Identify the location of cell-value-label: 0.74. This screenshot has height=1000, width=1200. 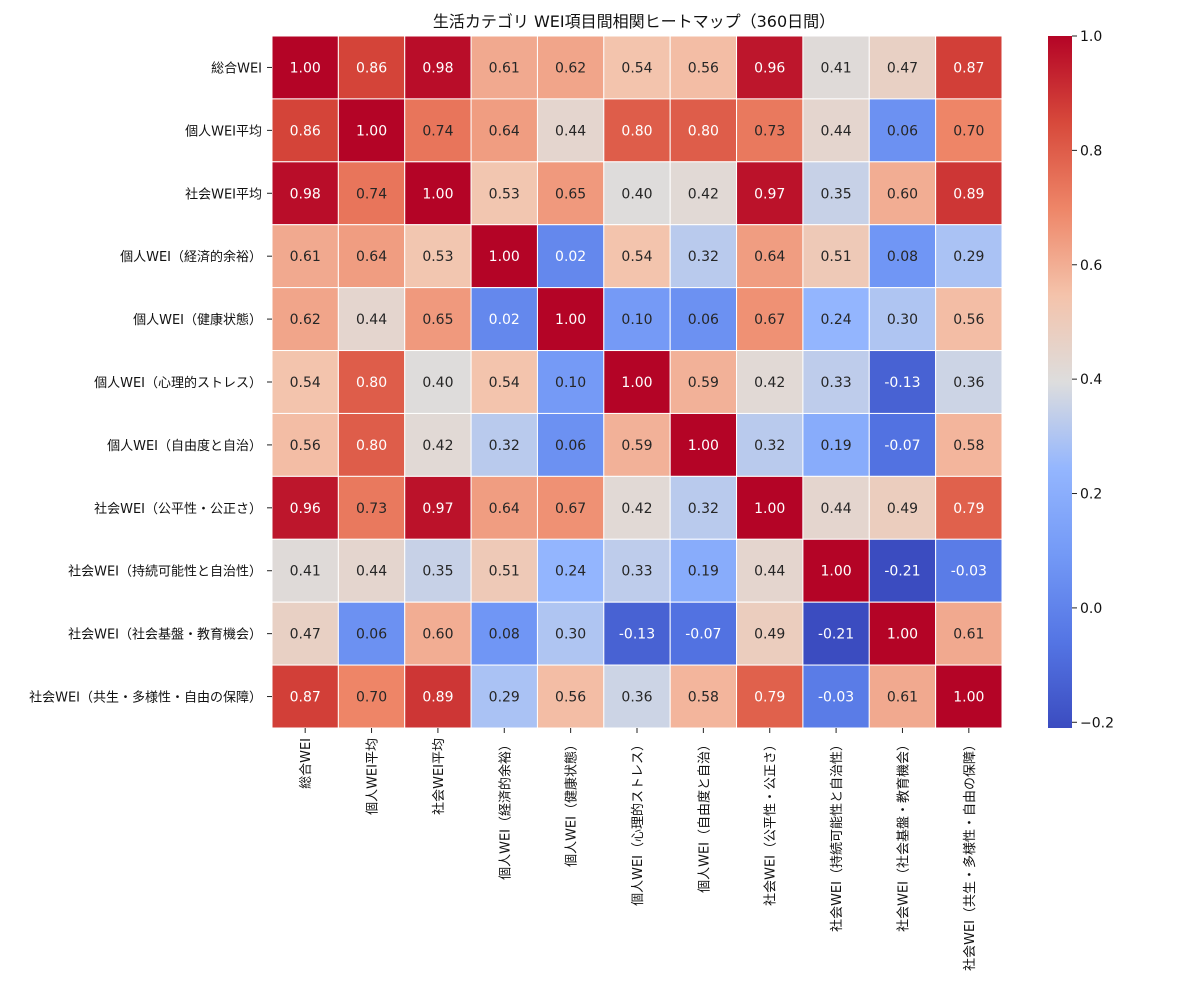
(371, 194).